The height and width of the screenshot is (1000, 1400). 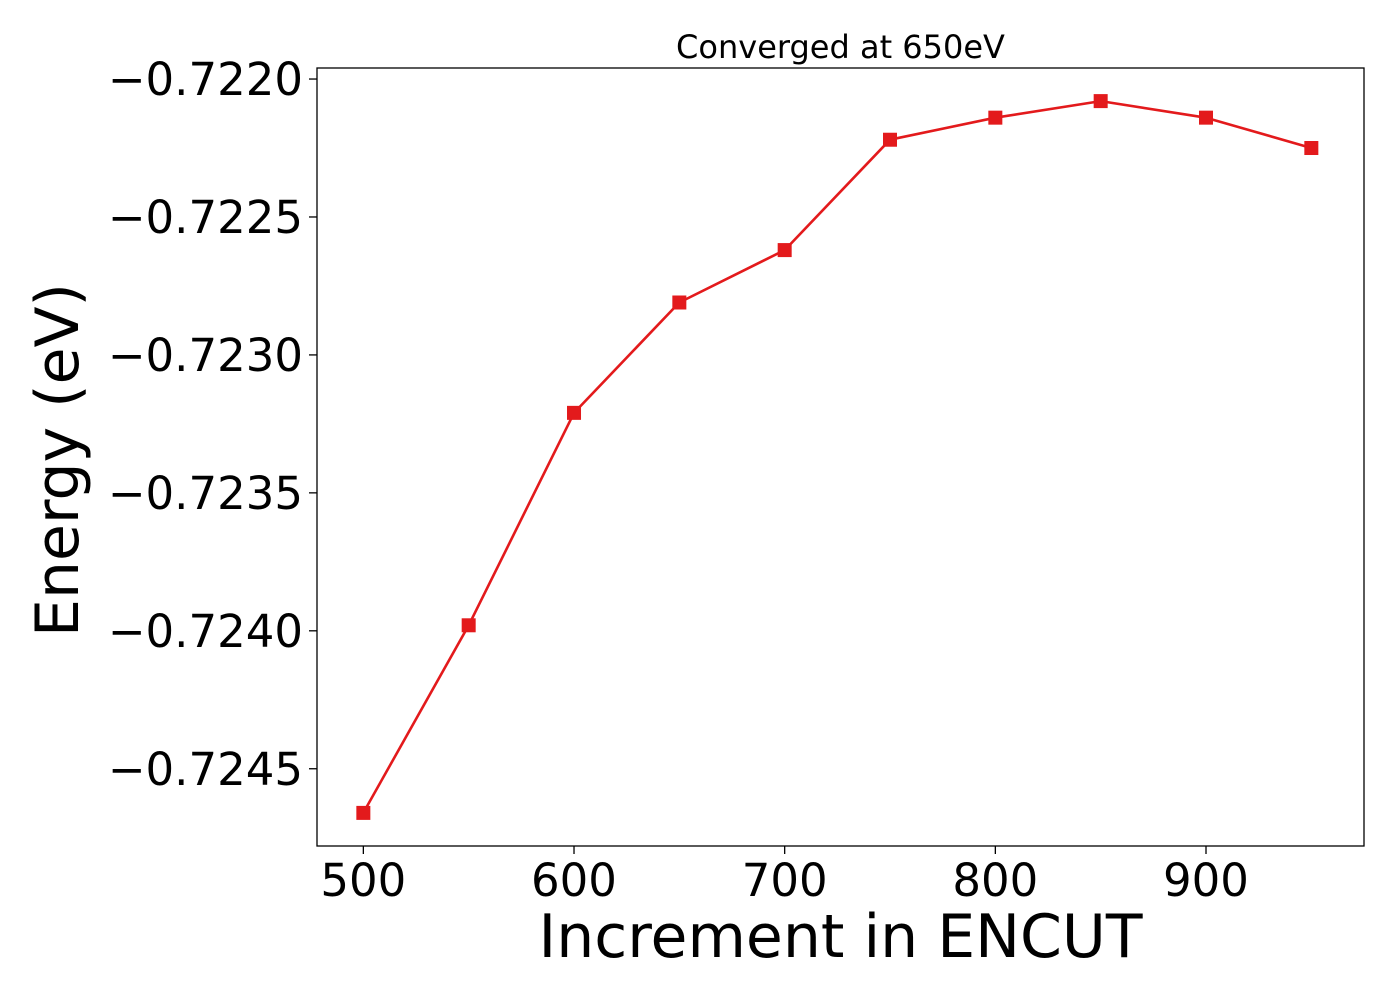 I want to click on y-tick-label: −0.7225, so click(x=205, y=217).